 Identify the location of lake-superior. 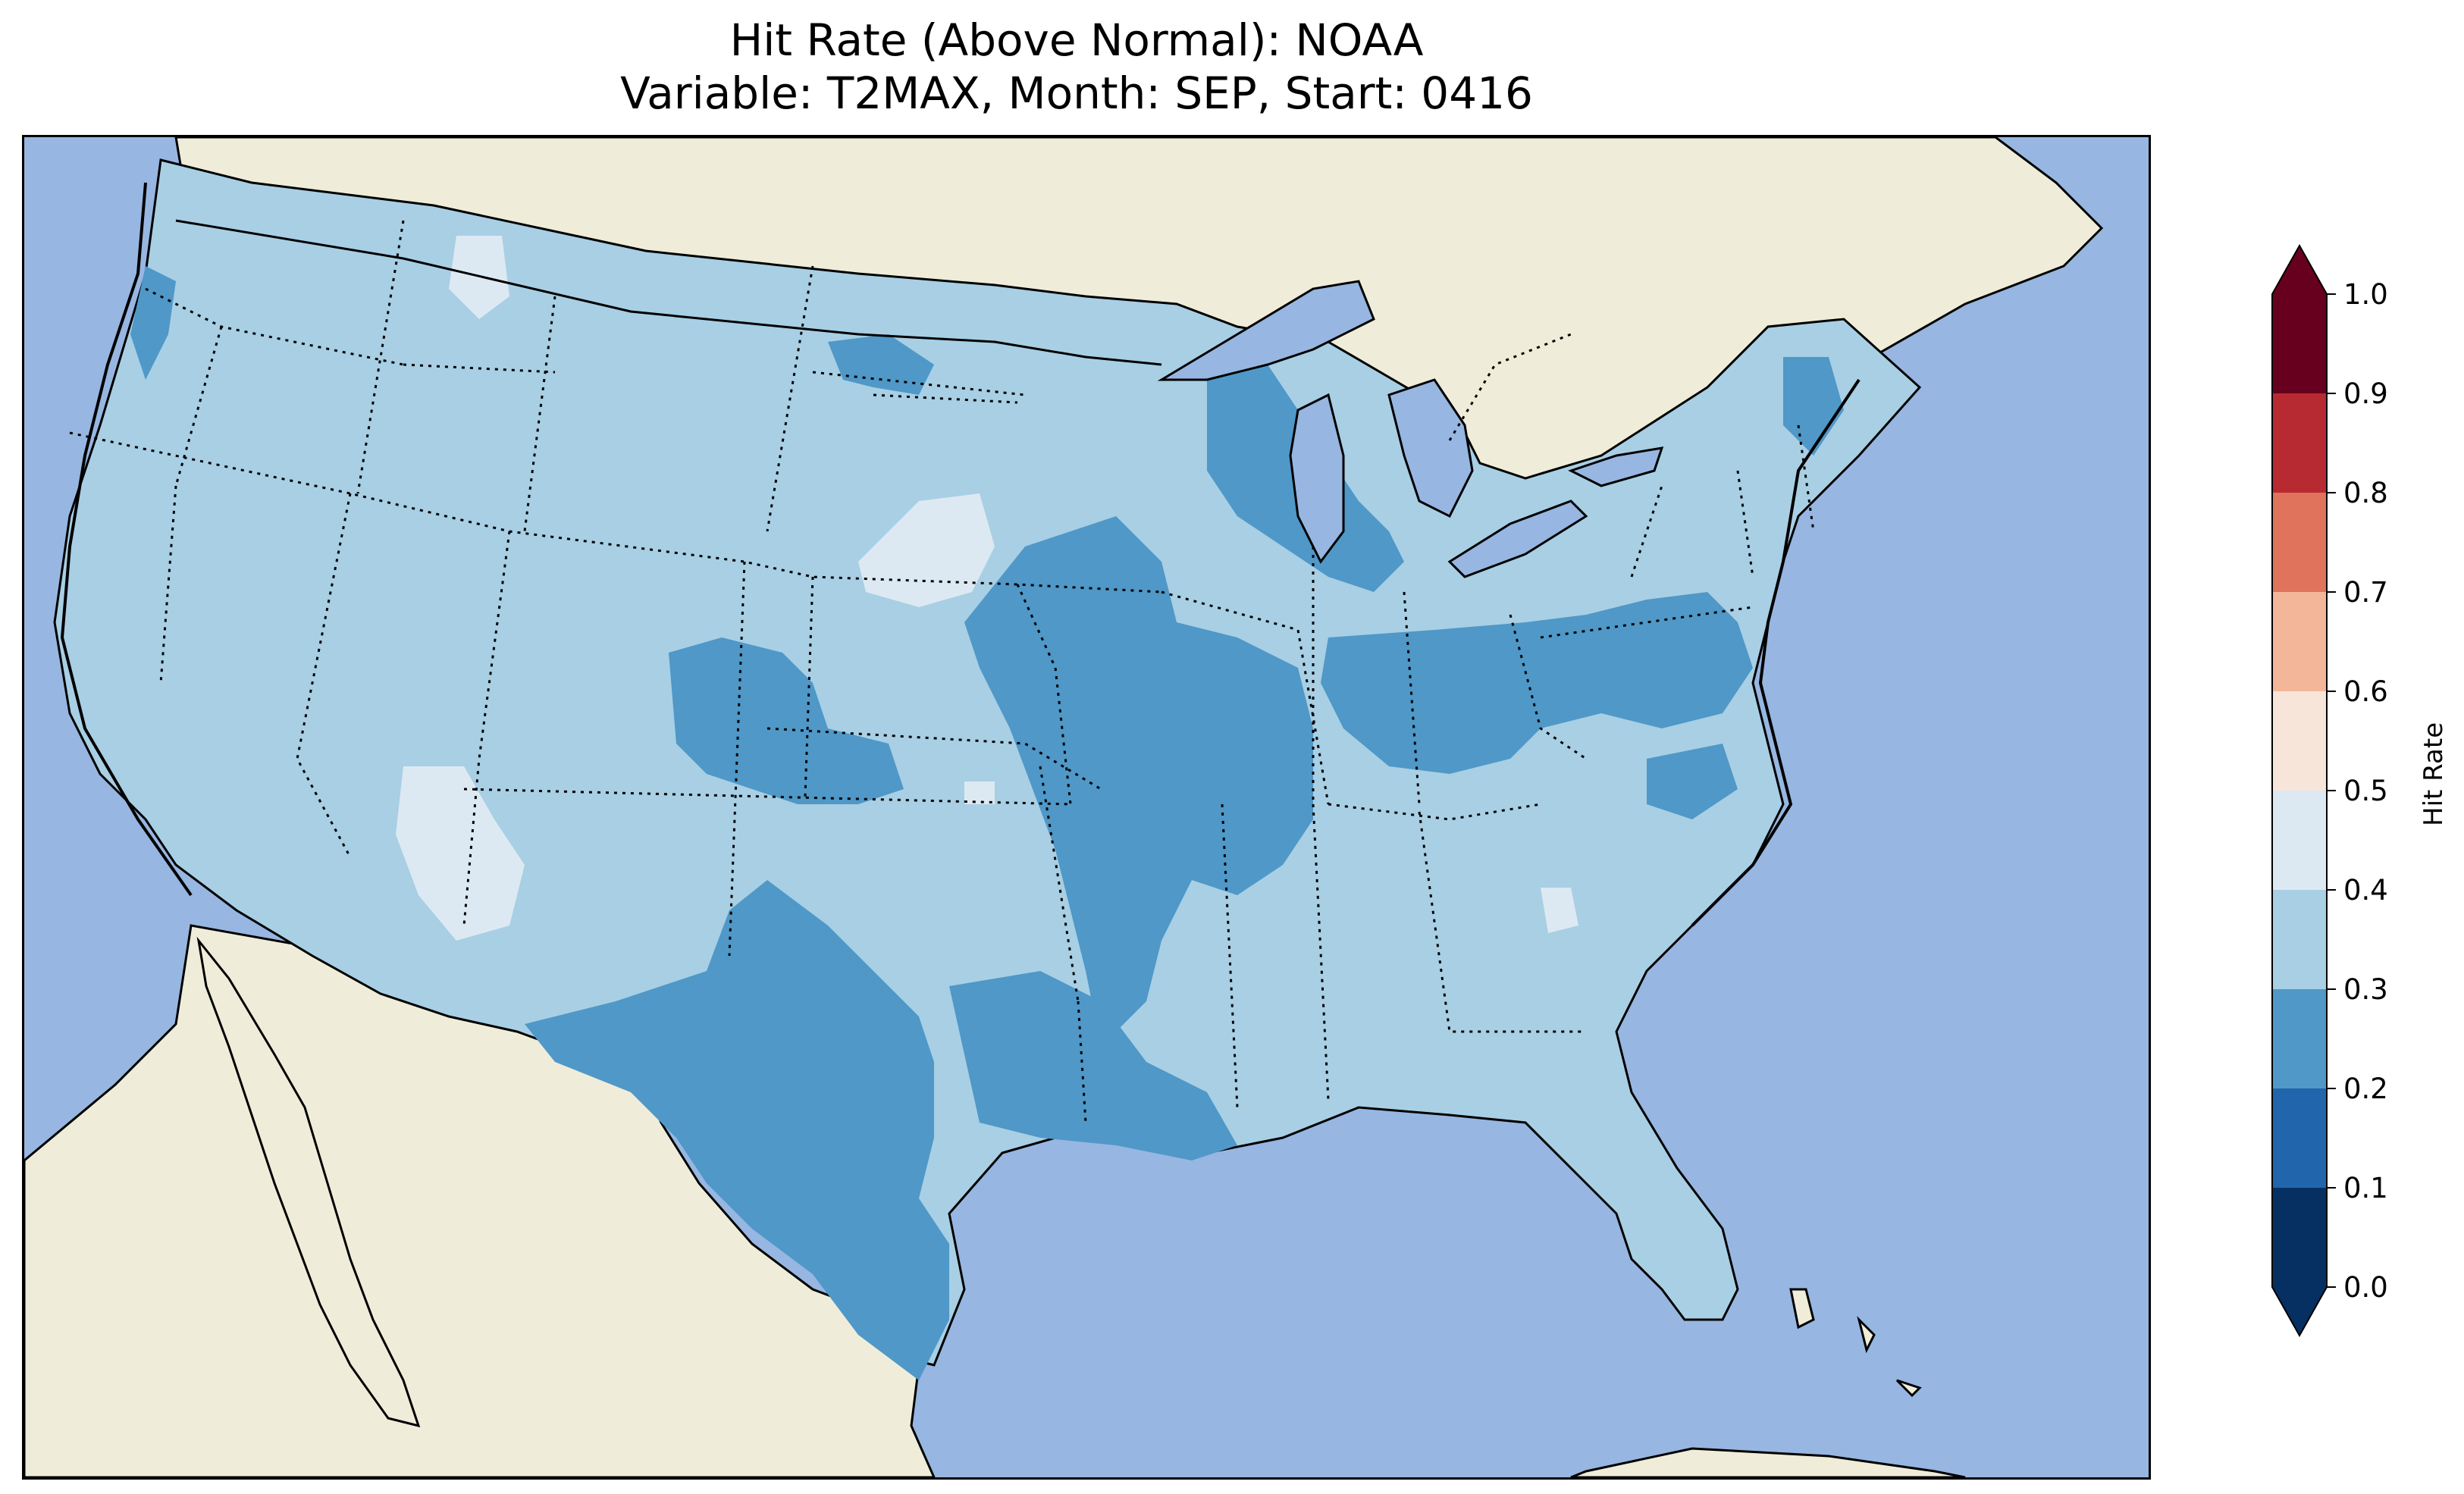
(1266, 330).